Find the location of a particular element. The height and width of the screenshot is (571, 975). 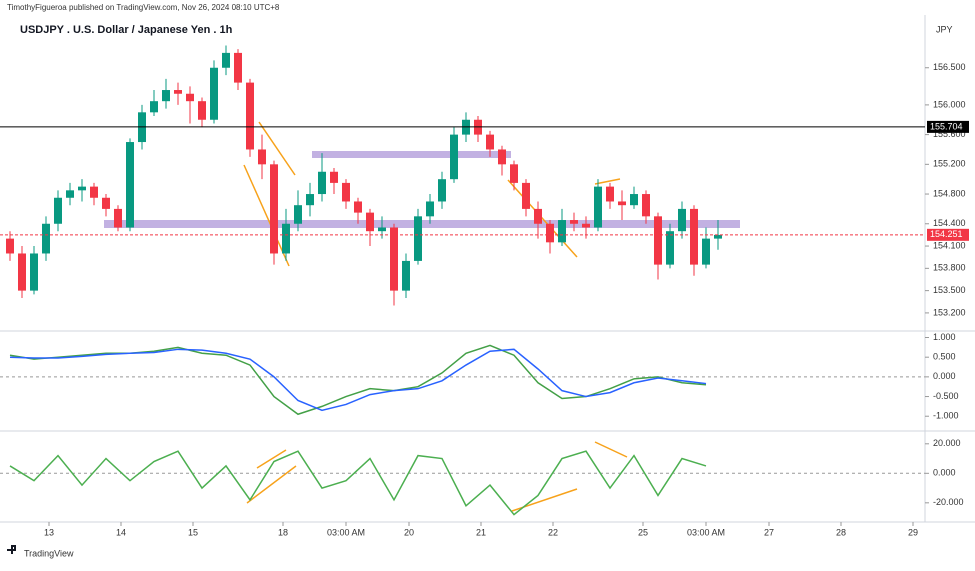

y-tick-label: 154.400 is located at coordinates (949, 223).